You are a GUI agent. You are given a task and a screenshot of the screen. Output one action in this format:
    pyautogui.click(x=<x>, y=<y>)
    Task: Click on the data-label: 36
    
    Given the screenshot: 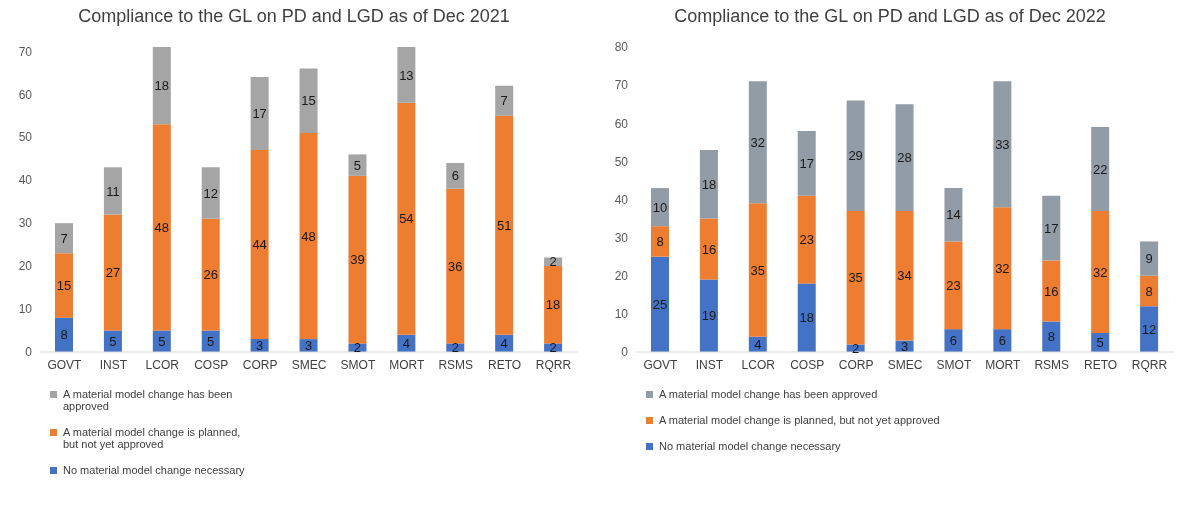 What is the action you would take?
    pyautogui.click(x=455, y=266)
    